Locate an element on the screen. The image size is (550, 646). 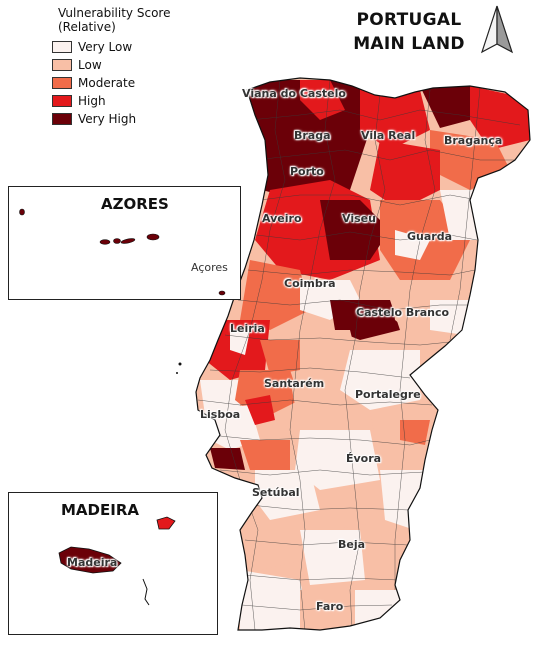
district-label-vila-real: Vila Real is located at coordinates (388, 135).